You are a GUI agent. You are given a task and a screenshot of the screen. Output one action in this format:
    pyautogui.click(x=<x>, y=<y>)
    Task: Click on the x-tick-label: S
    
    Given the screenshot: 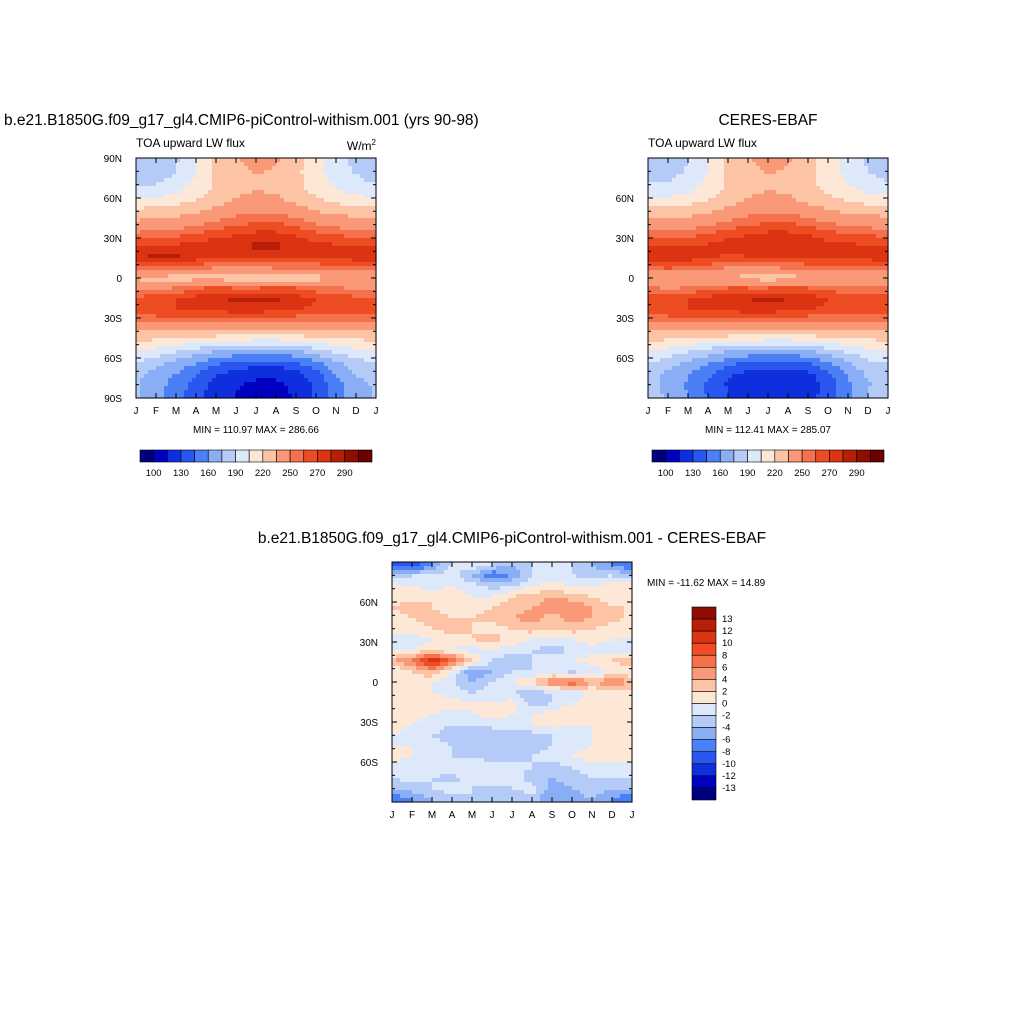 What is the action you would take?
    pyautogui.click(x=296, y=411)
    